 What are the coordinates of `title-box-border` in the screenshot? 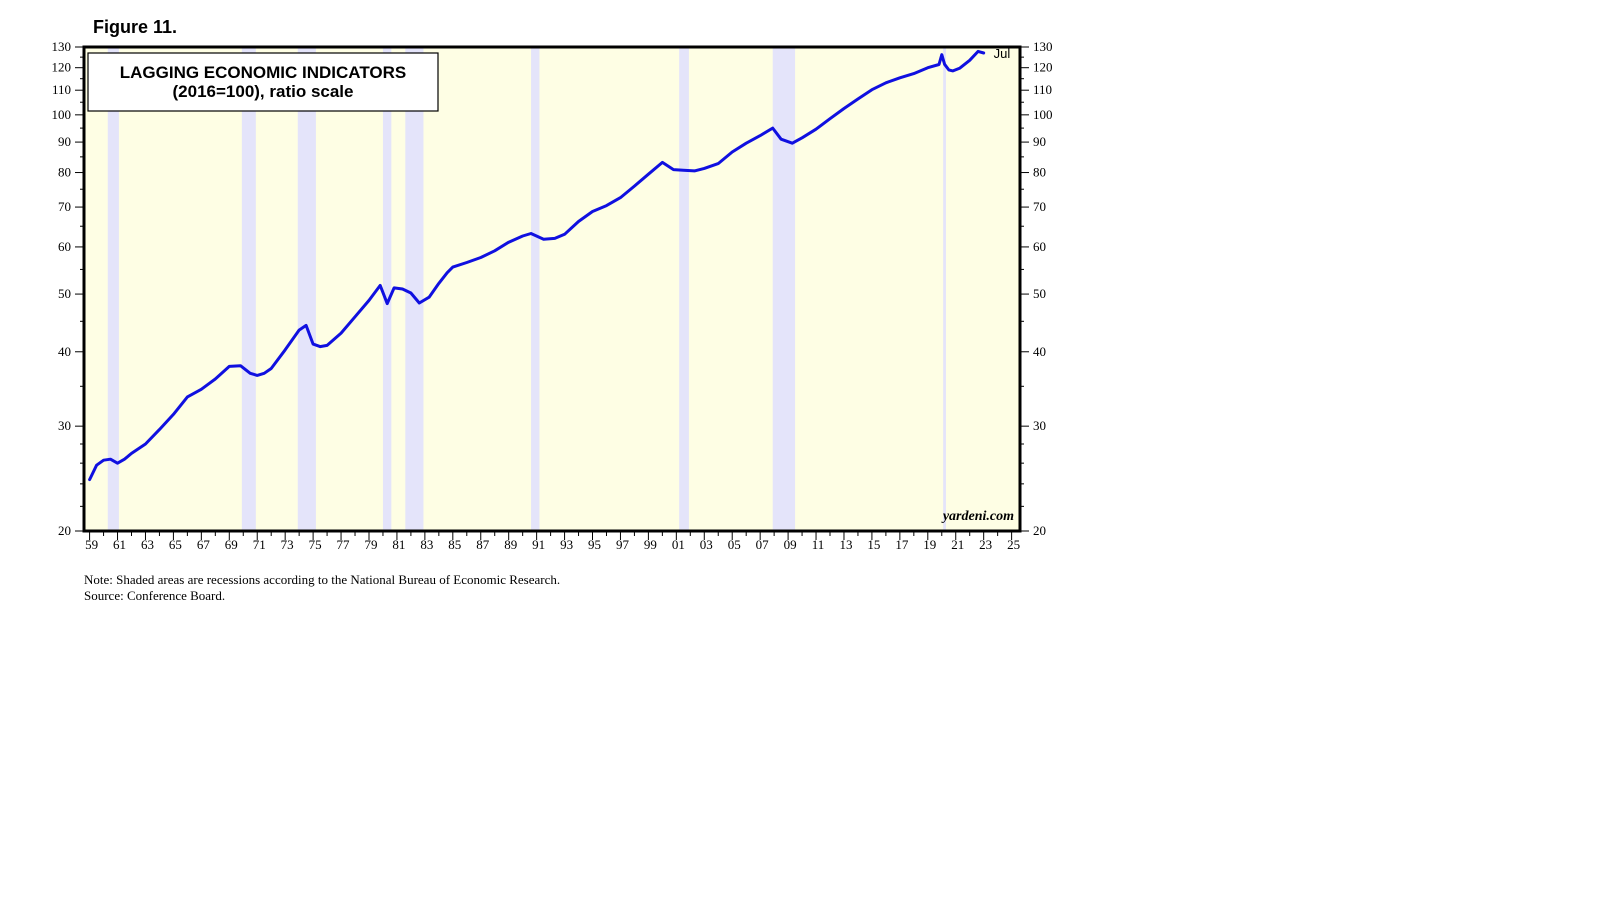 It's located at (263, 82).